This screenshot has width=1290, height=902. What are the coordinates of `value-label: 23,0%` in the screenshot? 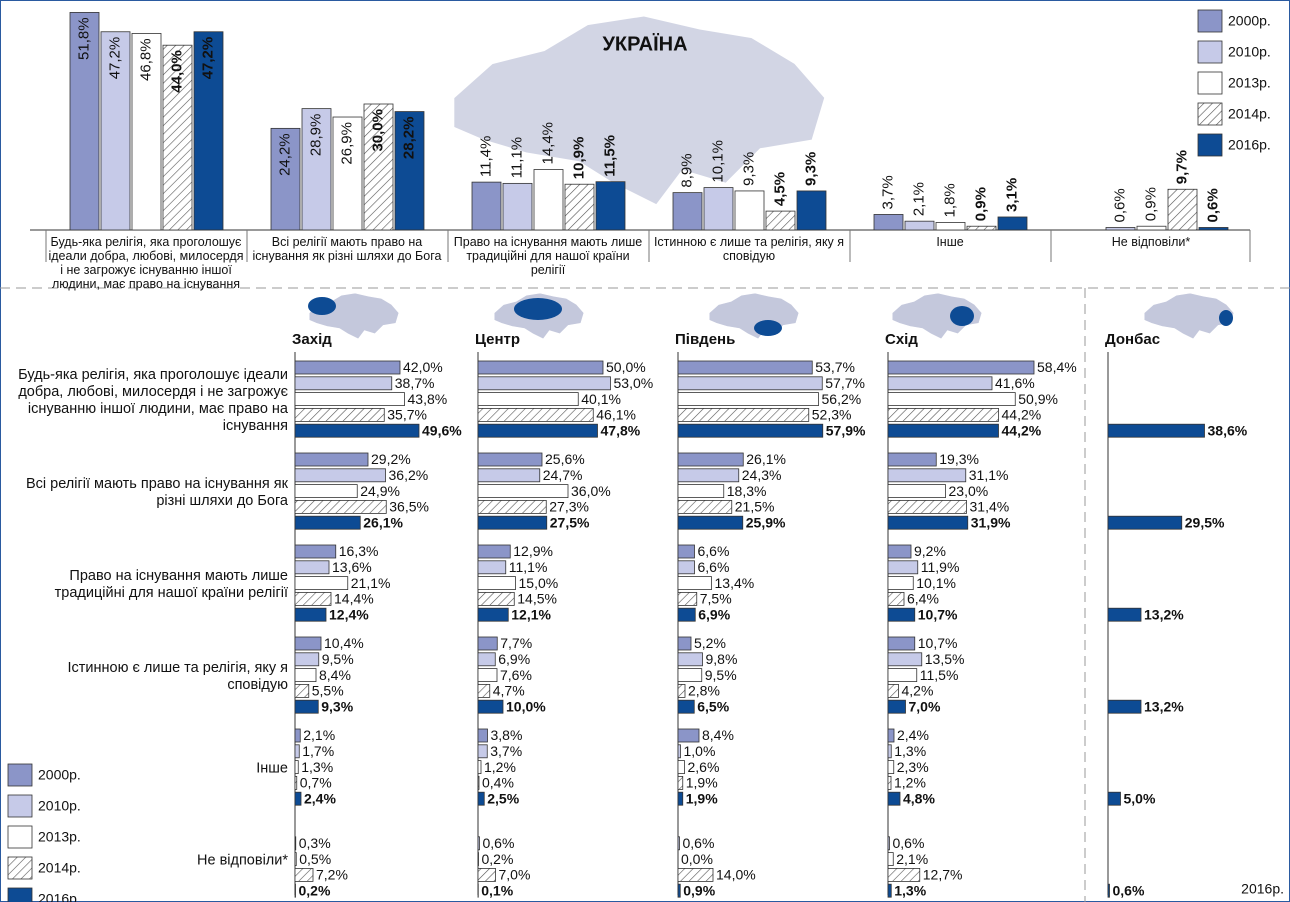 It's located at (969, 491).